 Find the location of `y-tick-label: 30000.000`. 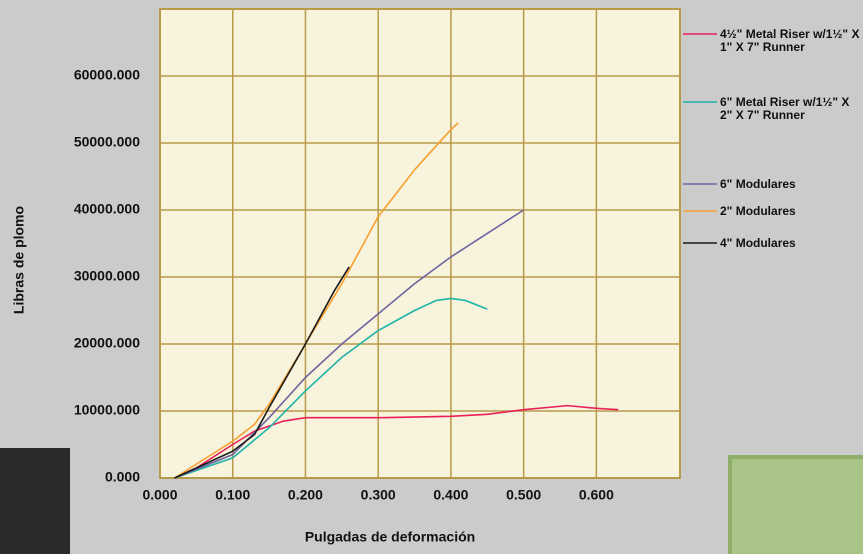

y-tick-label: 30000.000 is located at coordinates (107, 276).